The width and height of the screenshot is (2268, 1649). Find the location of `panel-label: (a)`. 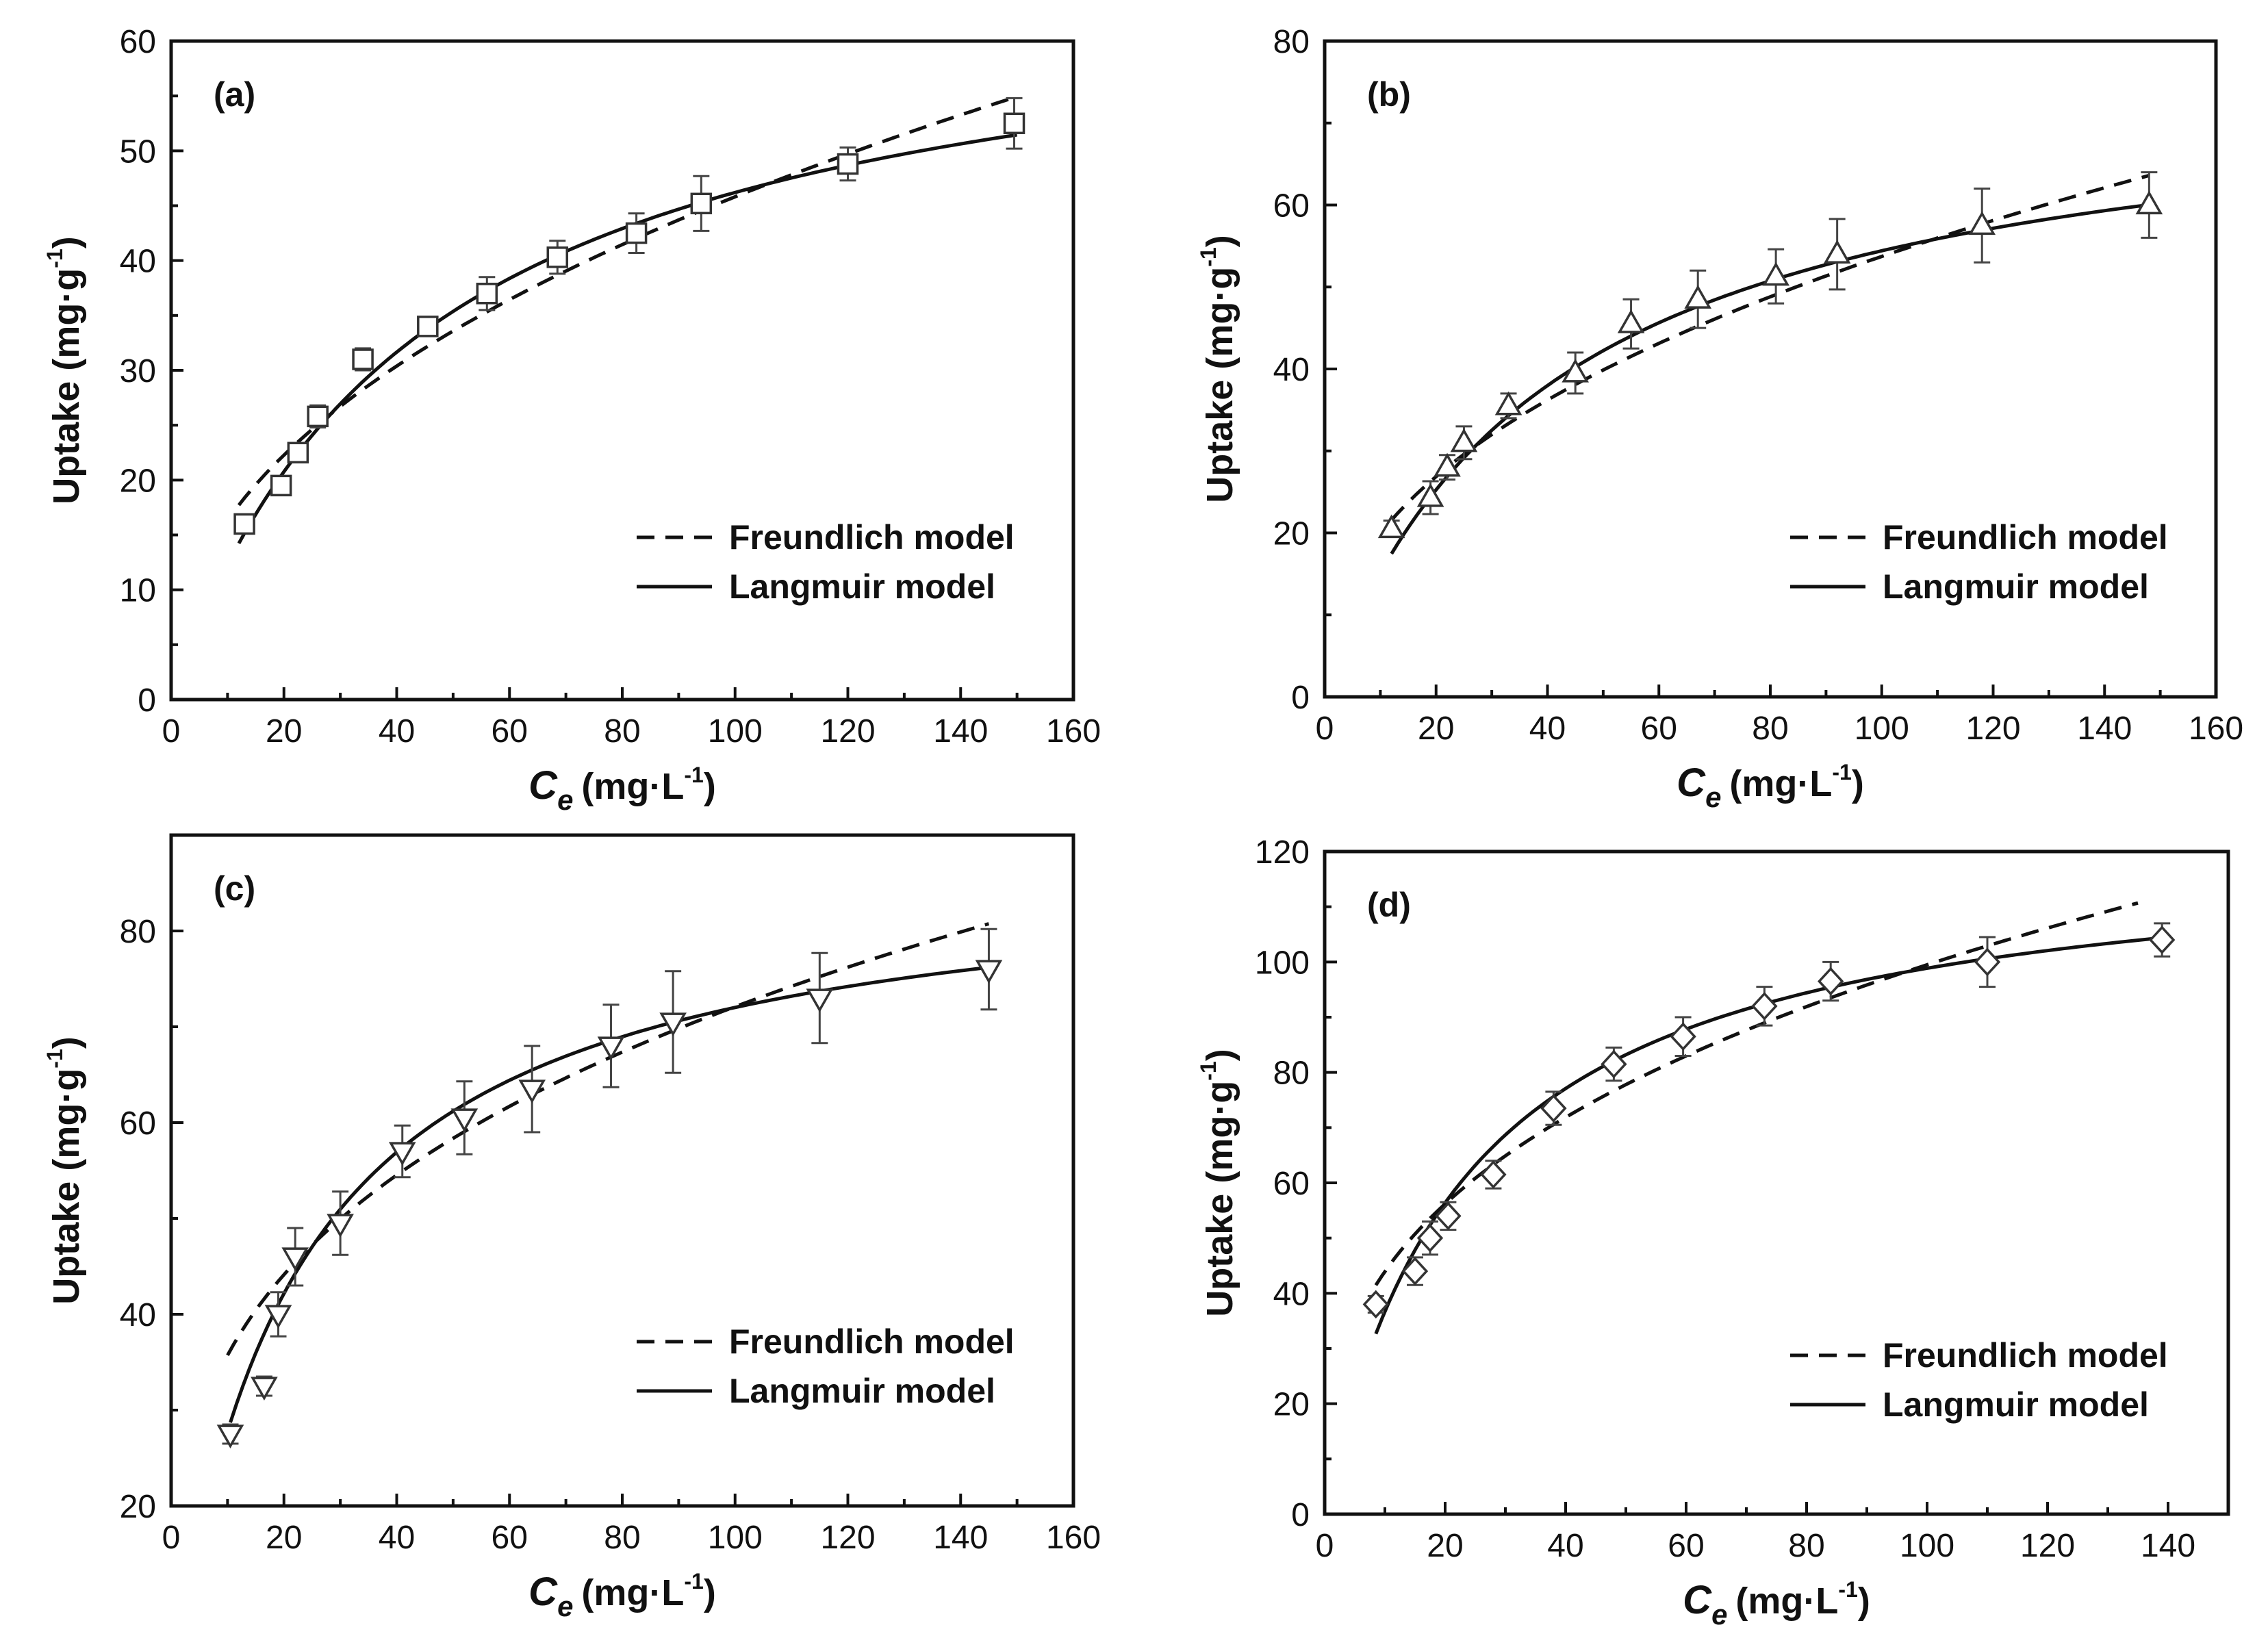

panel-label: (a) is located at coordinates (234, 94).